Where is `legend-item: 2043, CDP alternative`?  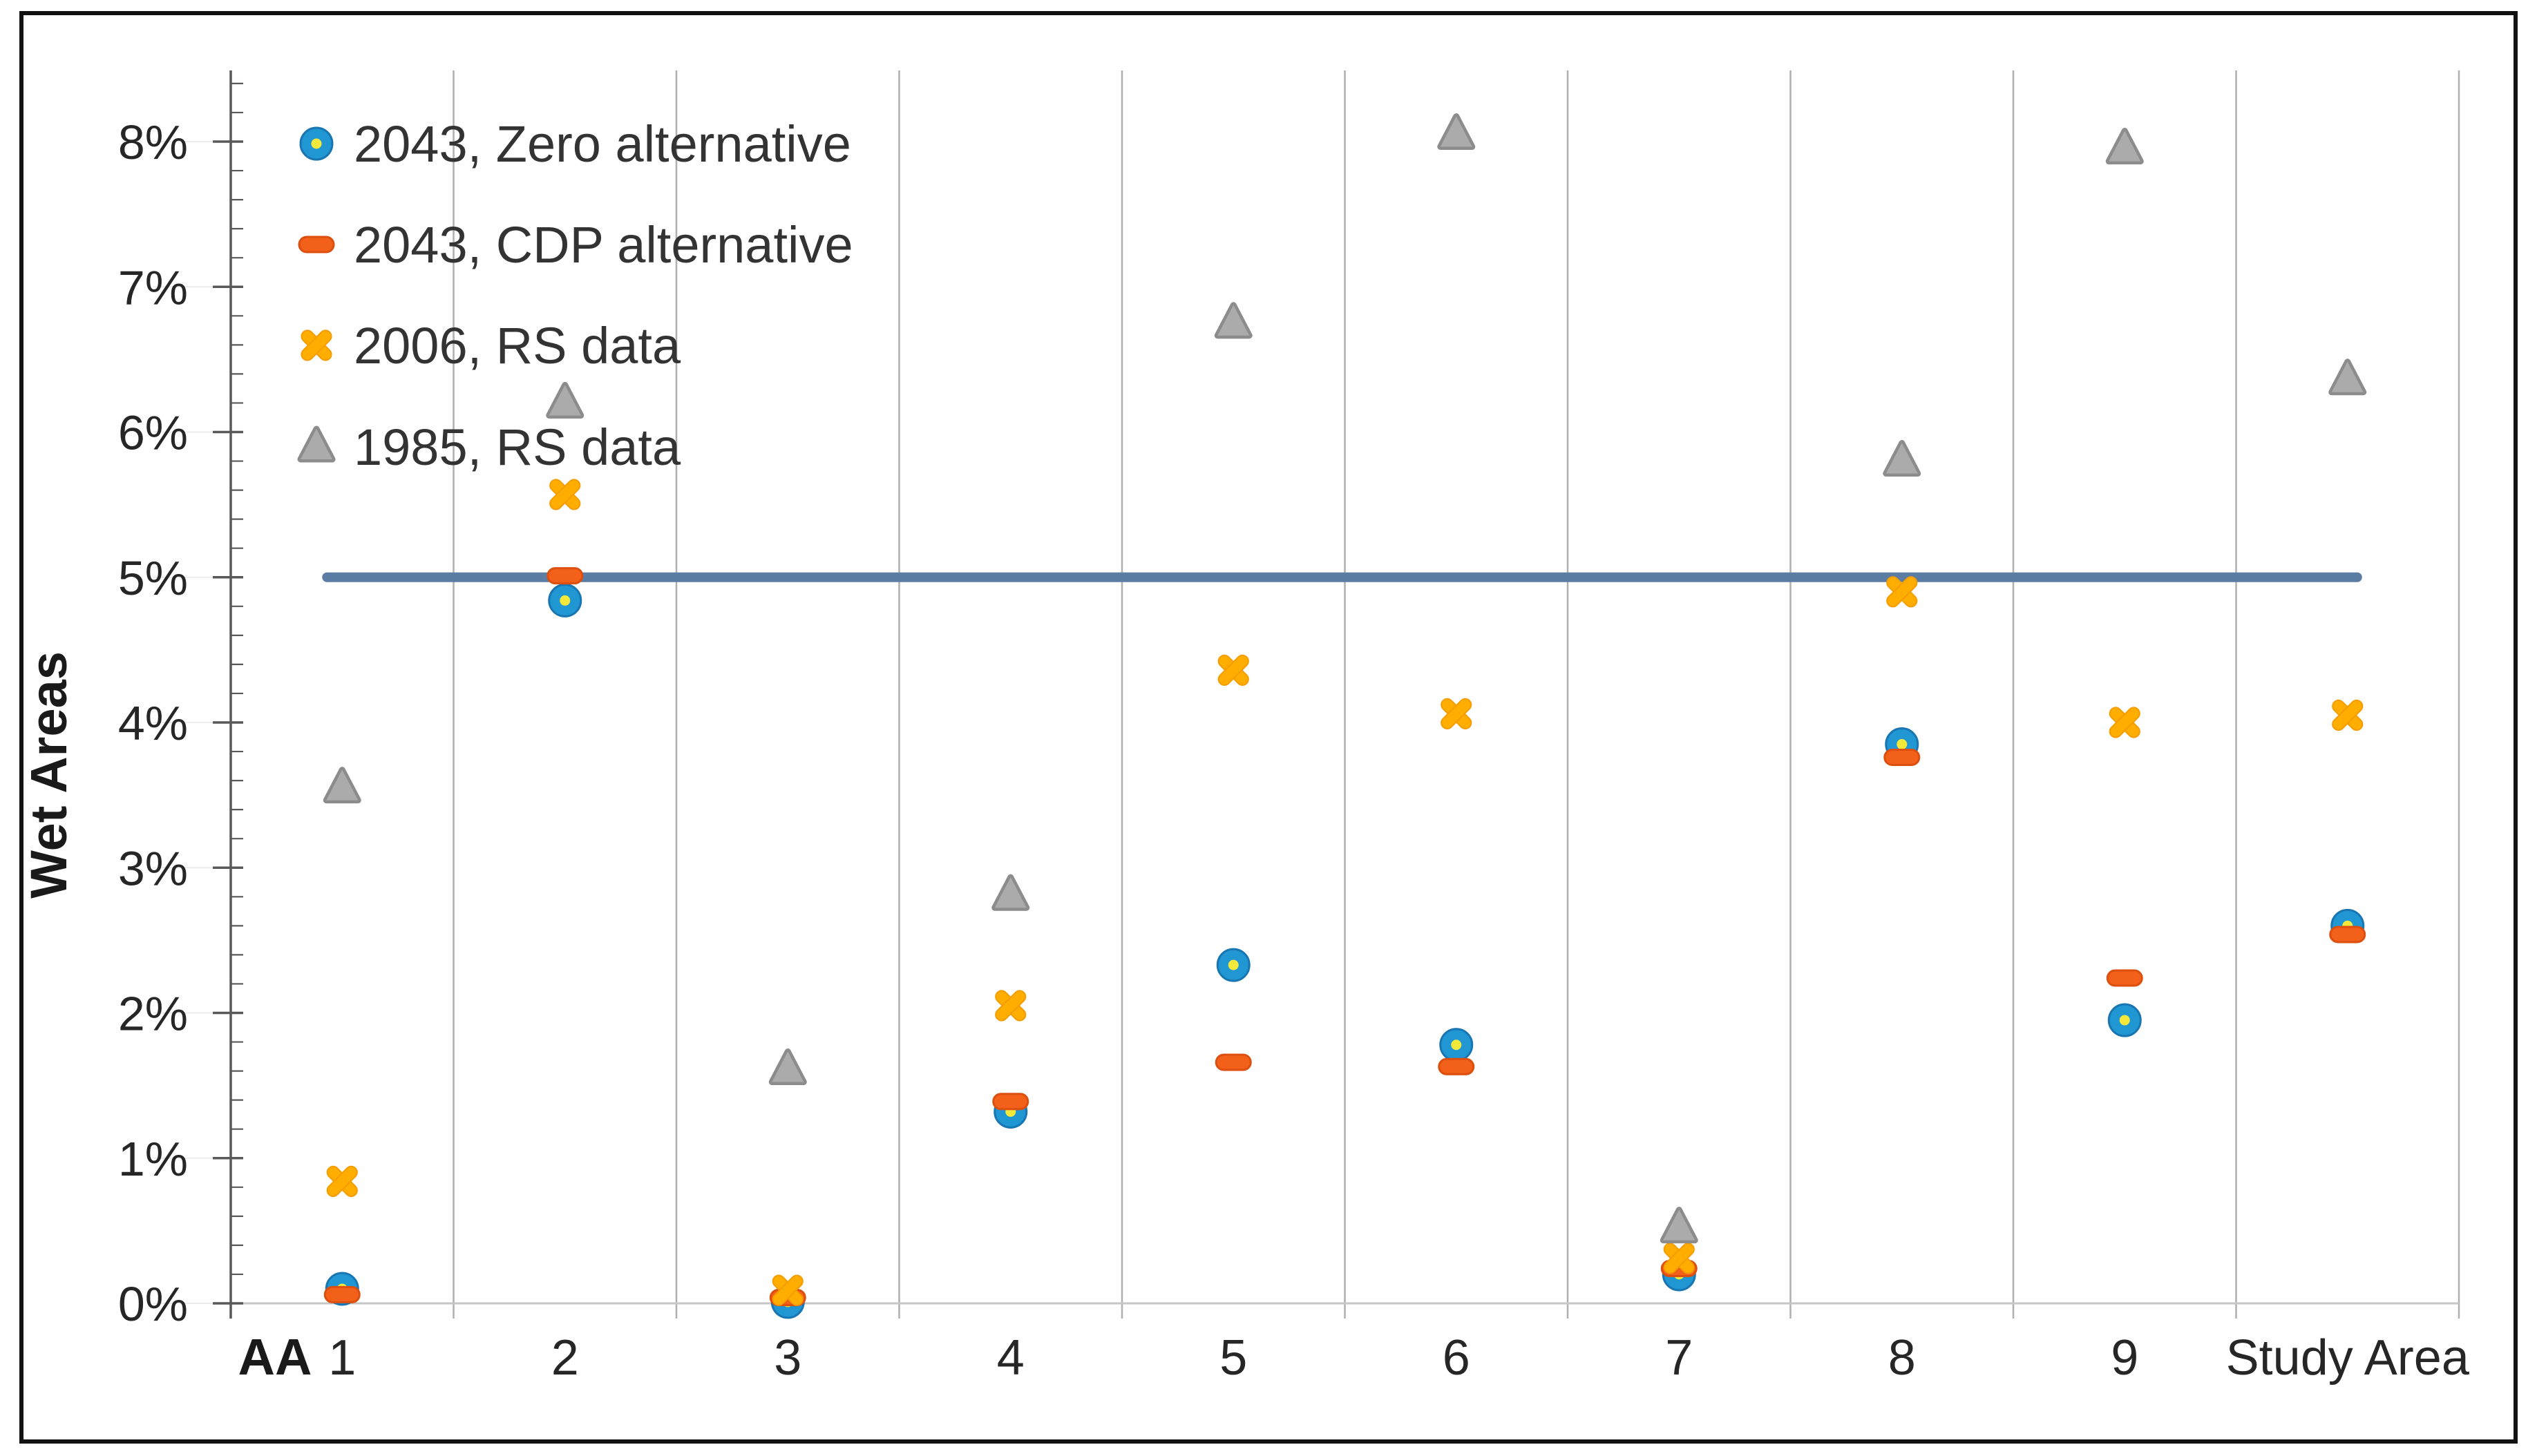
legend-item: 2043, CDP alternative is located at coordinates (576, 245).